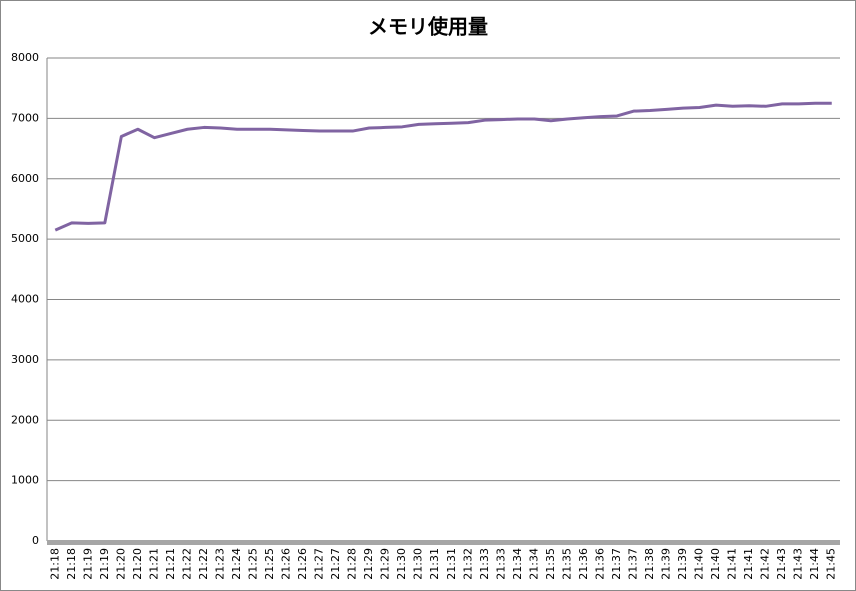 The height and width of the screenshot is (591, 856). I want to click on x-tick-label: 21:24, so click(236, 564).